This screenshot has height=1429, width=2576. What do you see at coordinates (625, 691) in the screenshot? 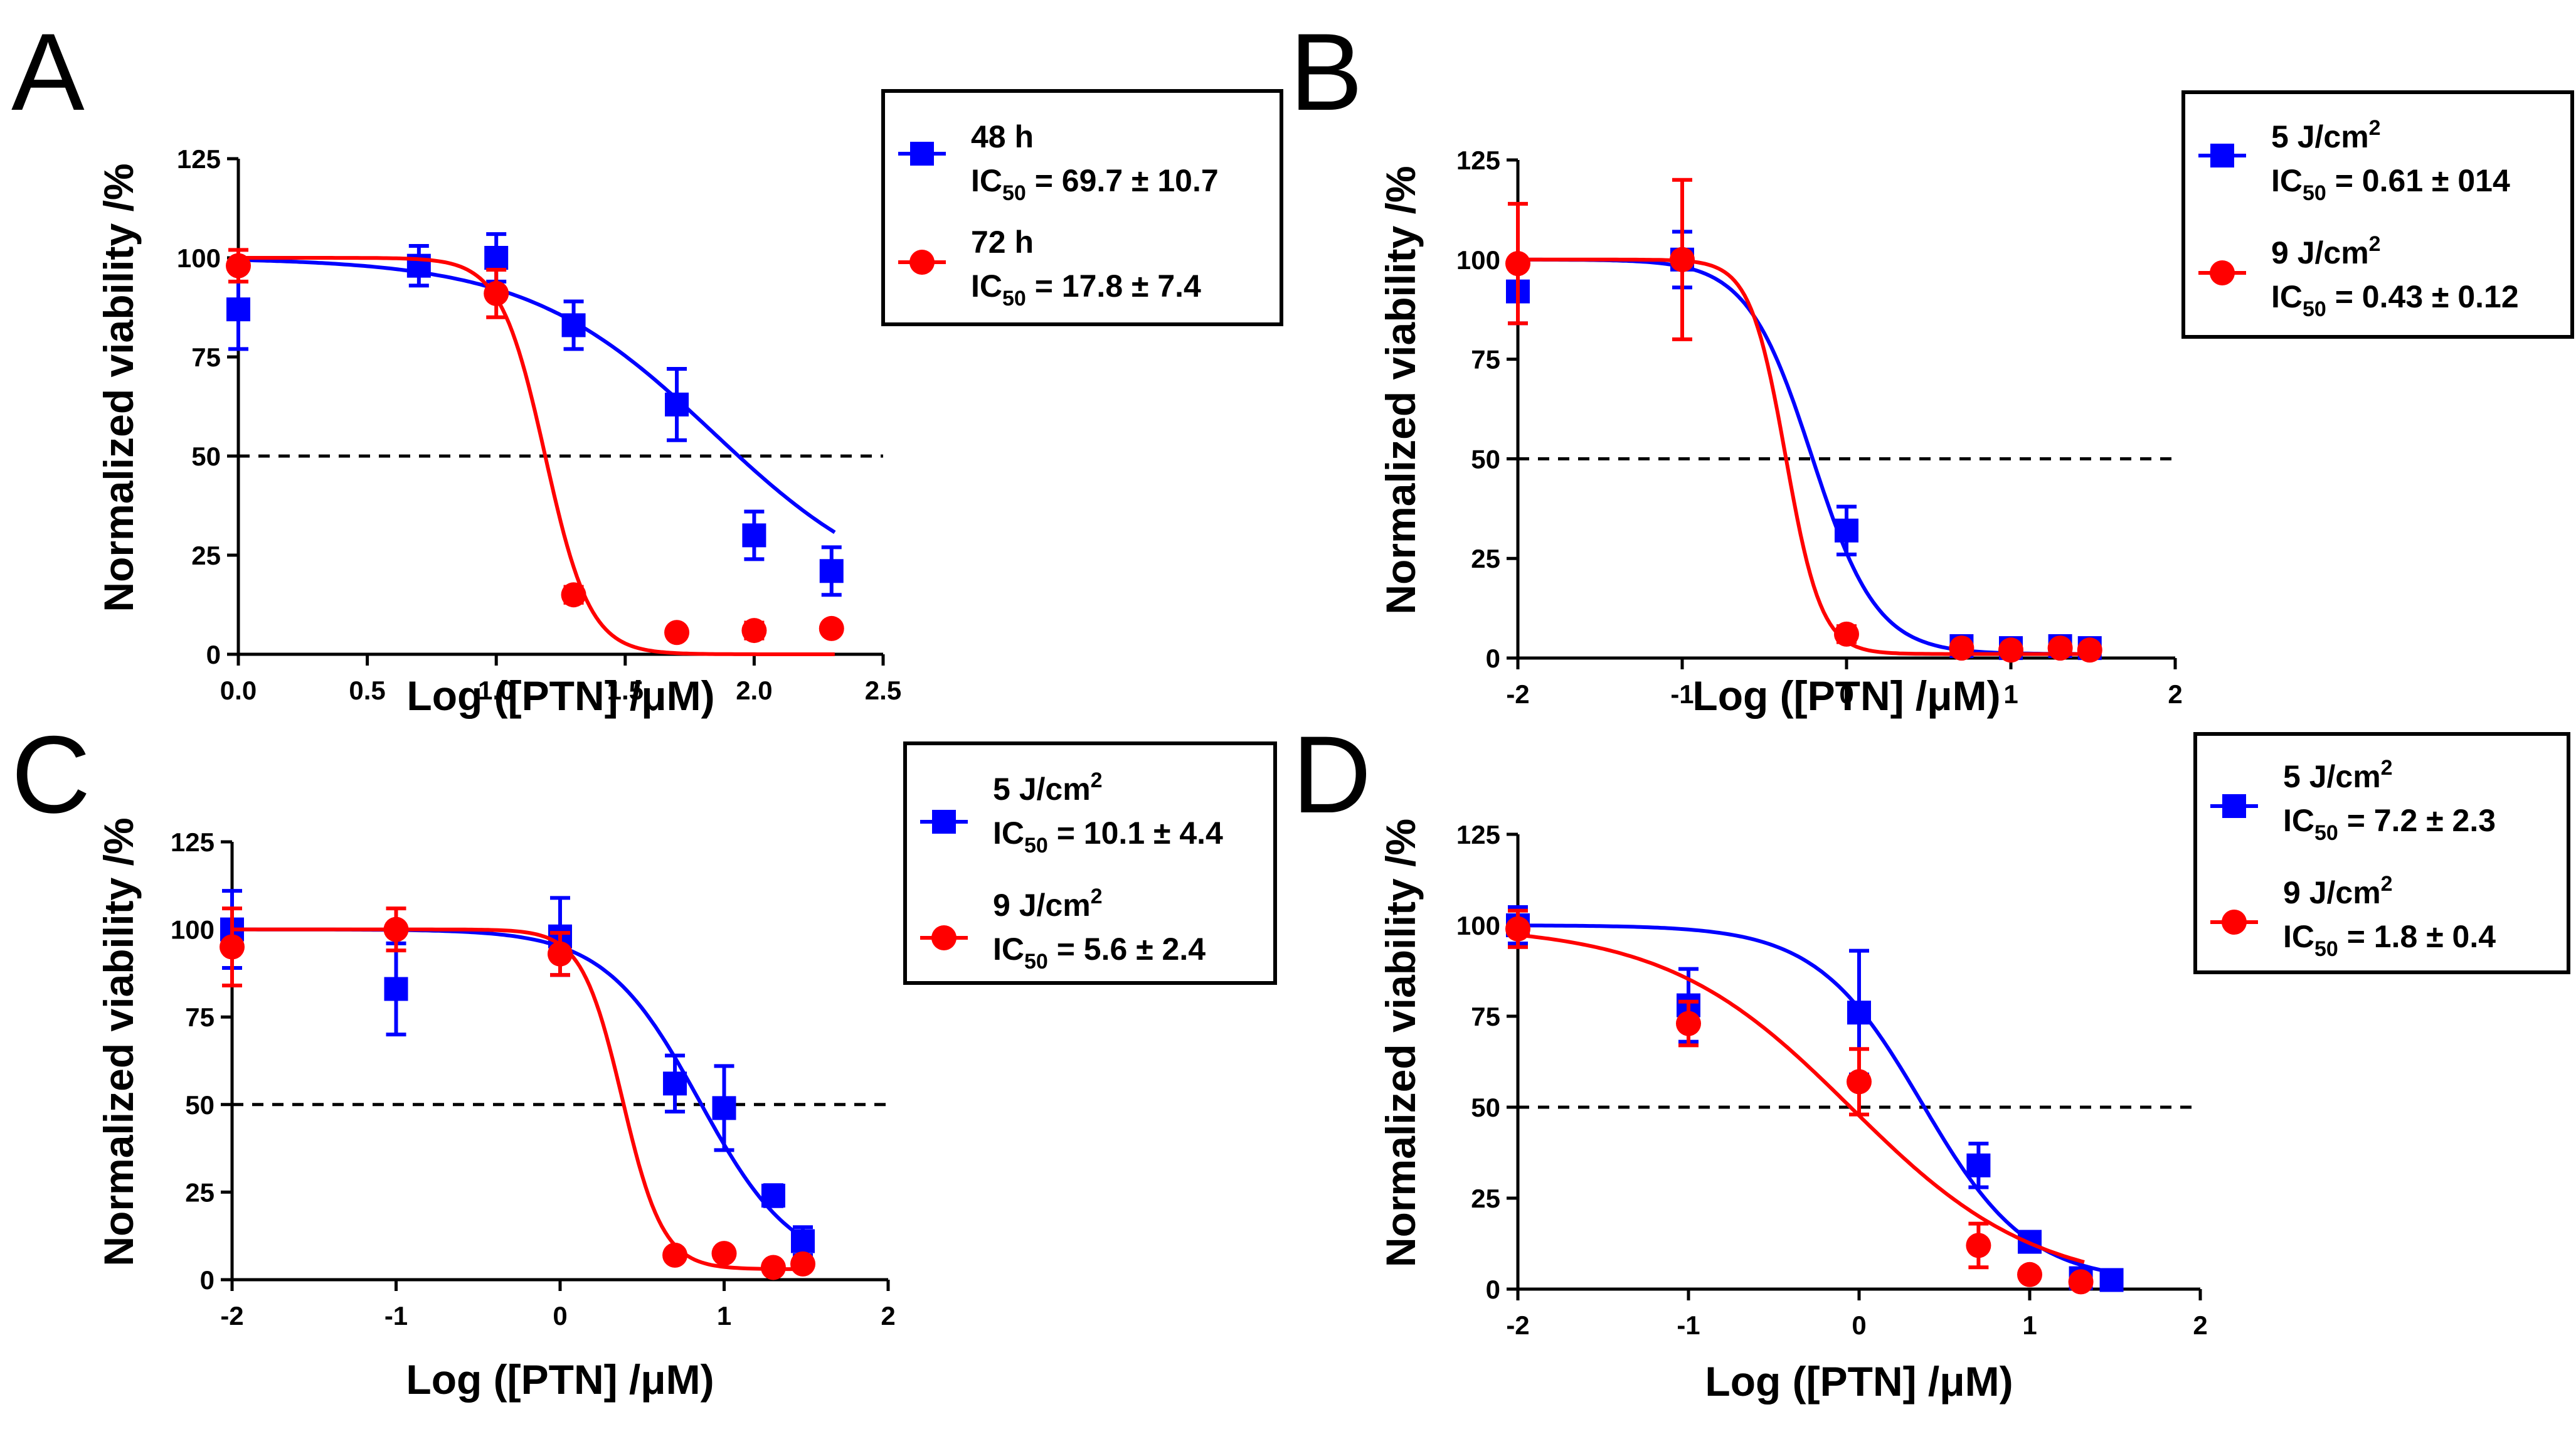
I see `x-tick-label: 1.5` at bounding box center [625, 691].